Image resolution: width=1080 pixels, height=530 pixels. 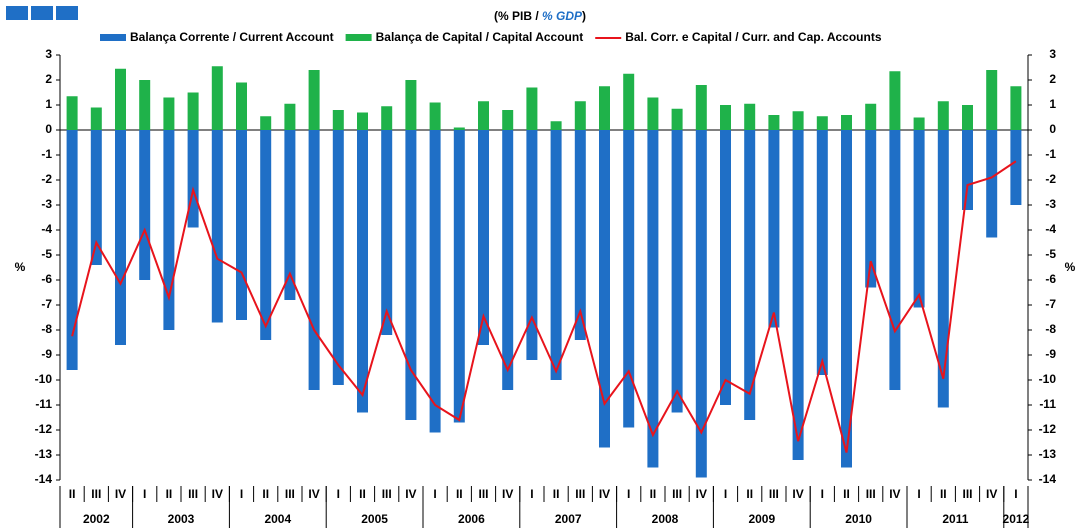 I want to click on y2-tick-label: -11, so click(x=1047, y=404).